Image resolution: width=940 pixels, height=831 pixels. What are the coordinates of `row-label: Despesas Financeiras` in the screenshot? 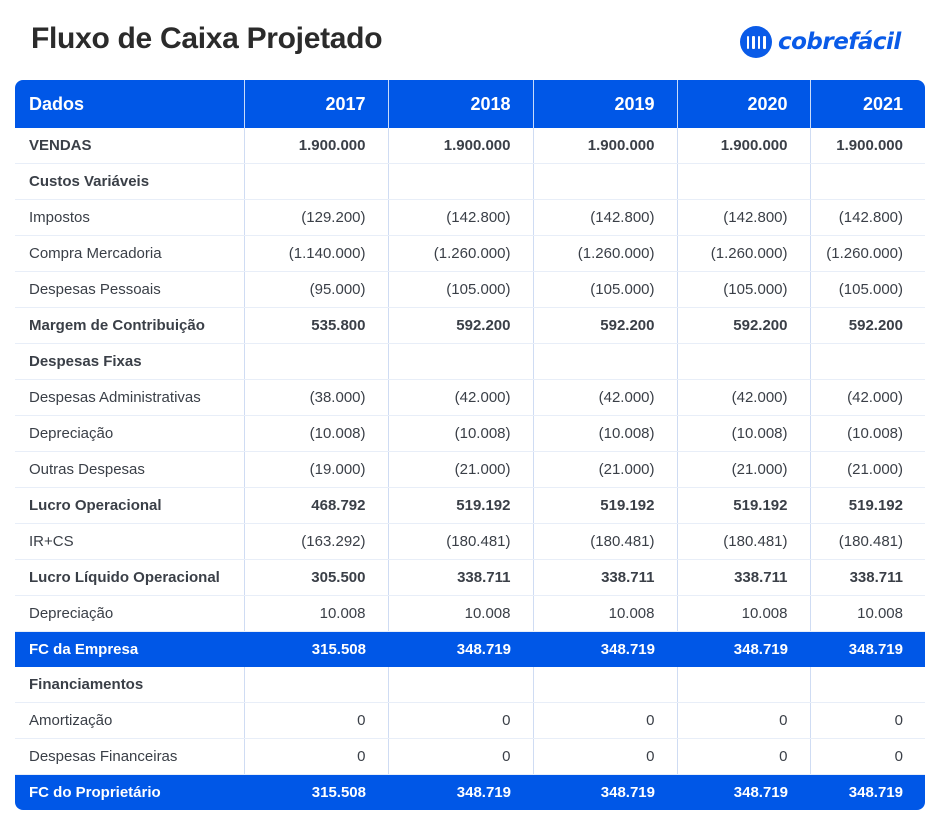 It's located at (130, 756).